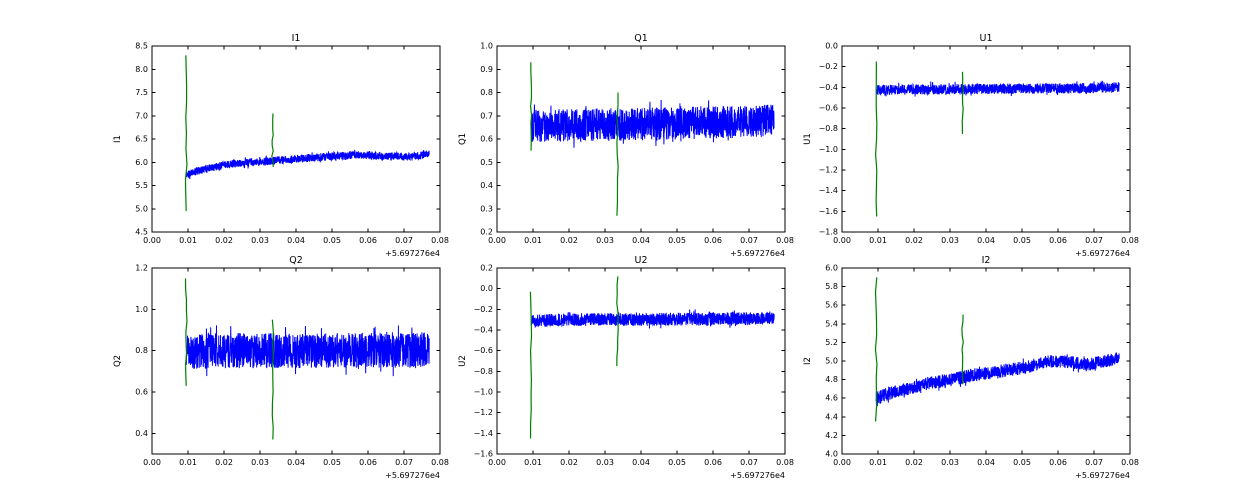 This screenshot has height=500, width=1250. I want to click on y-tick-label: 4.6, so click(831, 398).